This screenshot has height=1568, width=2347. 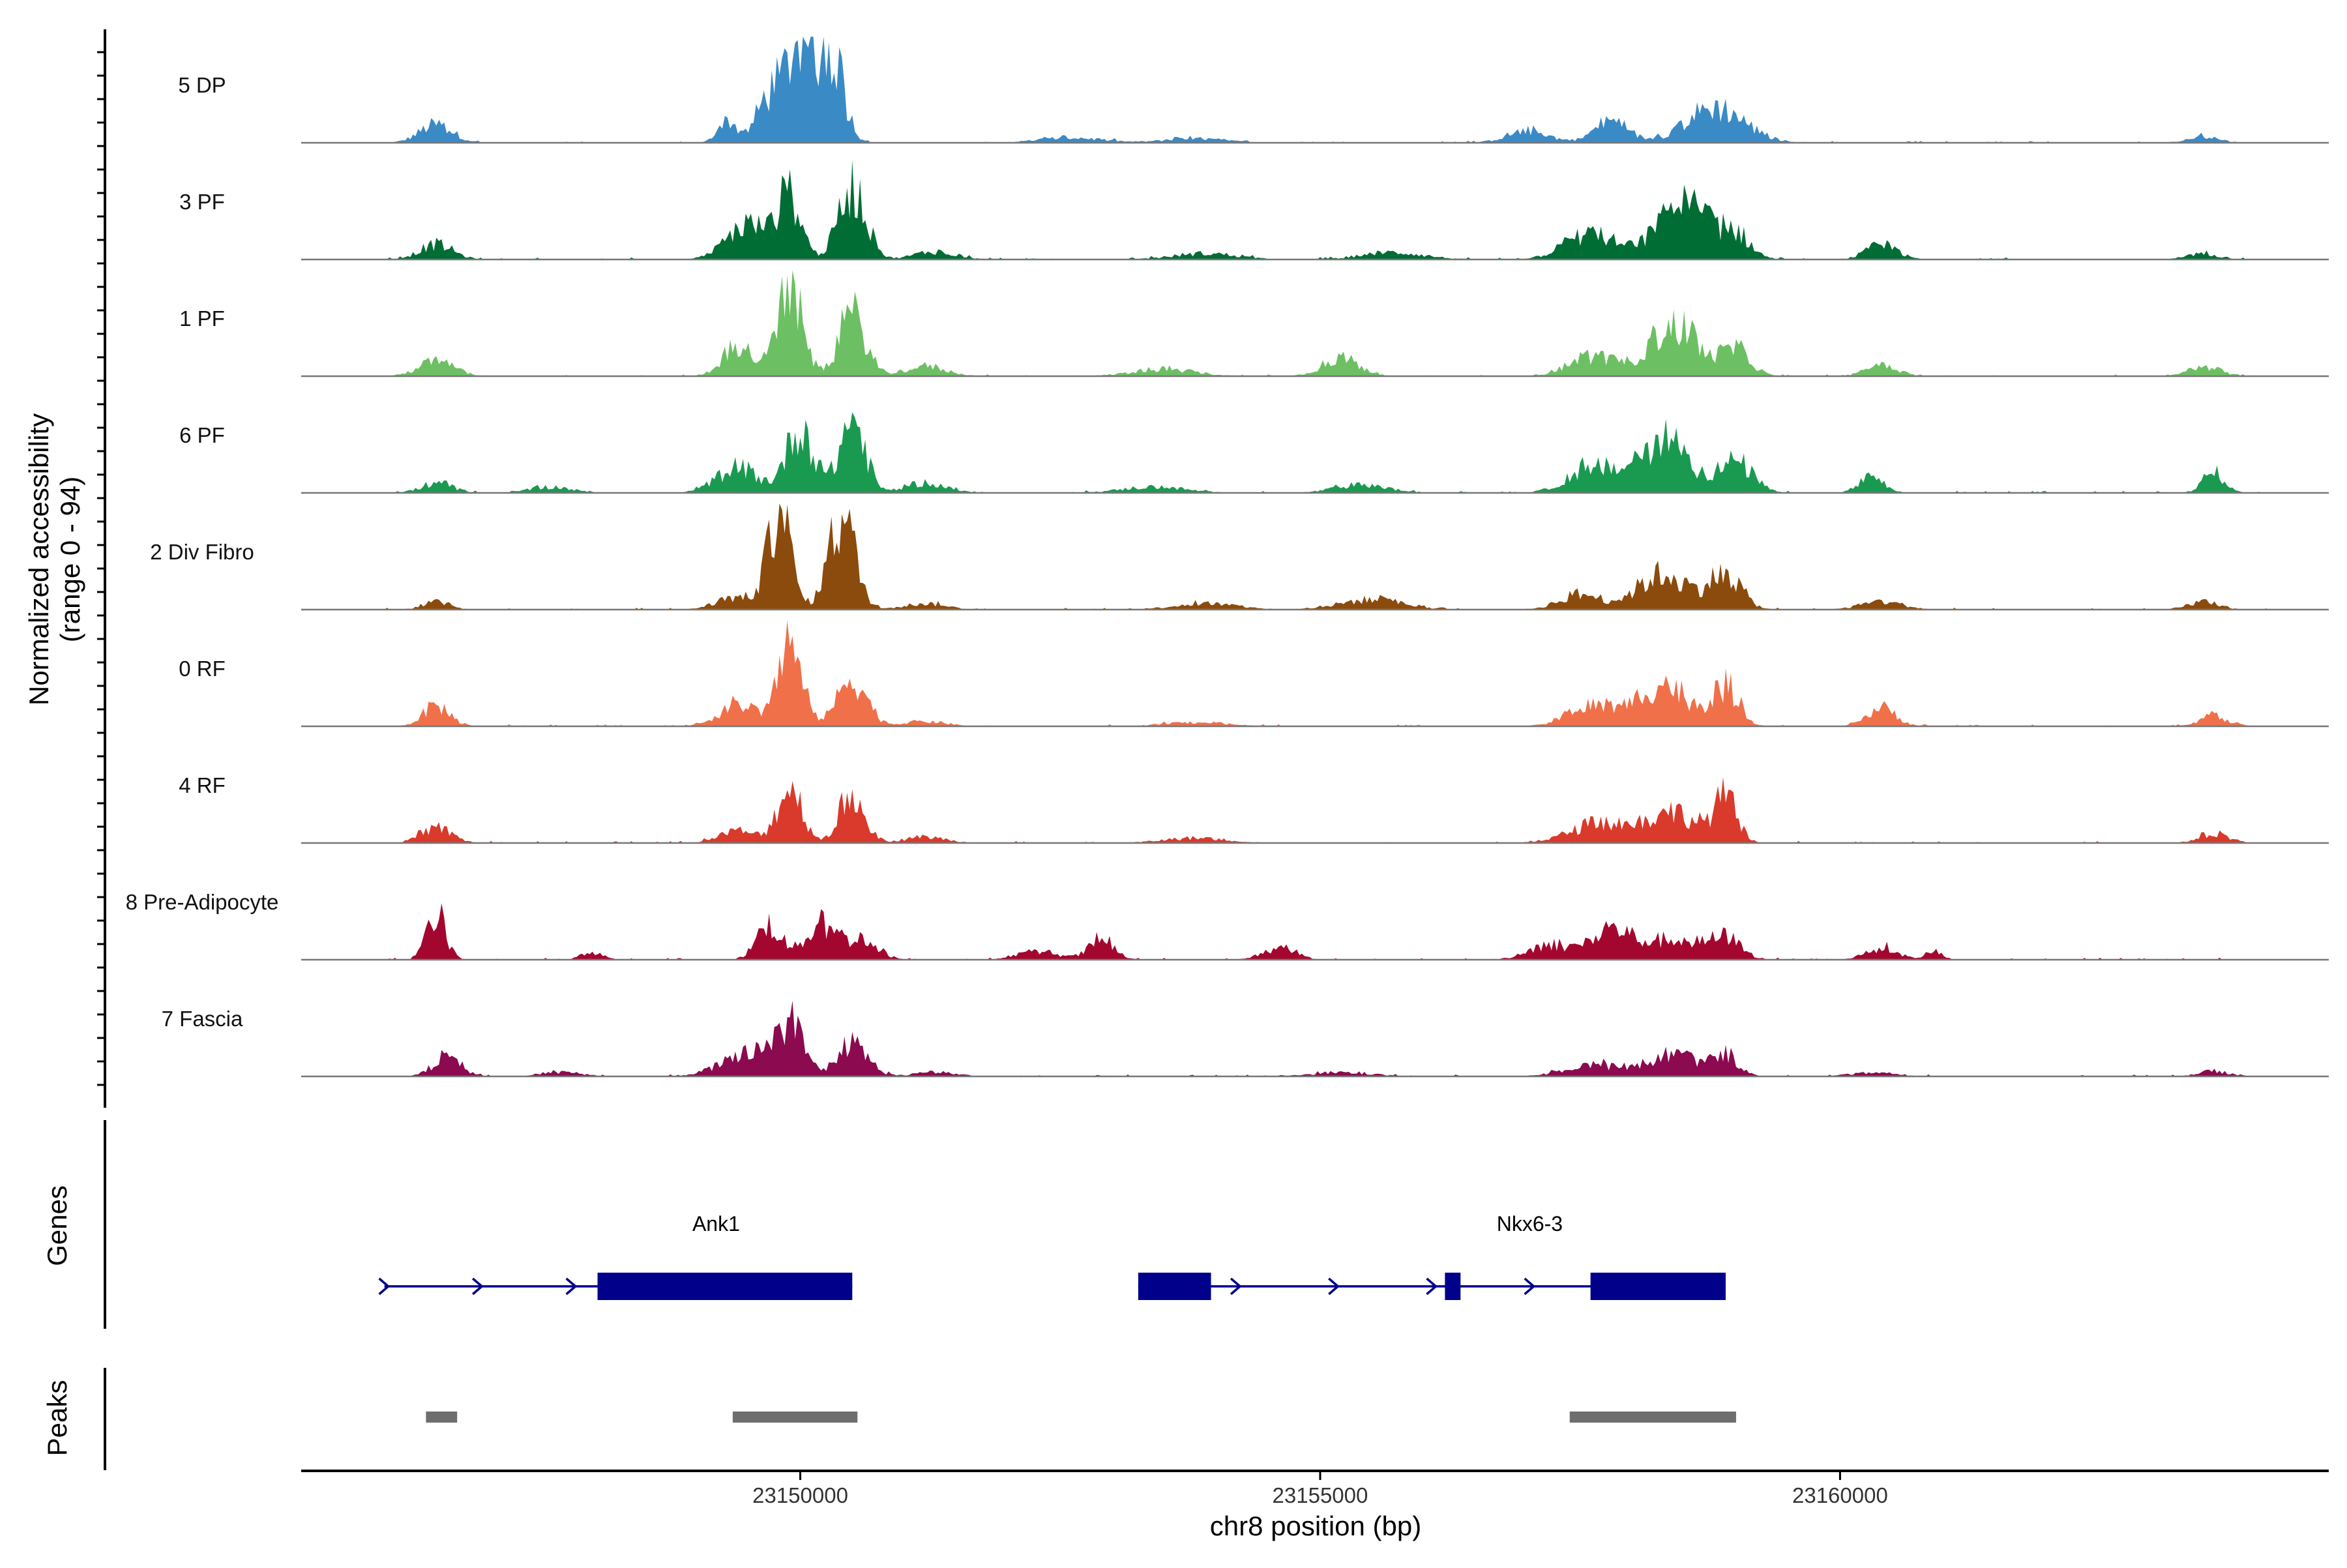 What do you see at coordinates (70, 559) in the screenshot?
I see `y-axis-range: (range 0 - 94)` at bounding box center [70, 559].